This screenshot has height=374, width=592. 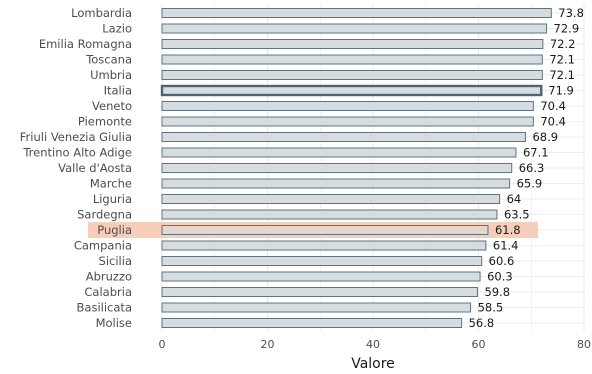 I want to click on category-label: Piemonte, so click(x=105, y=122).